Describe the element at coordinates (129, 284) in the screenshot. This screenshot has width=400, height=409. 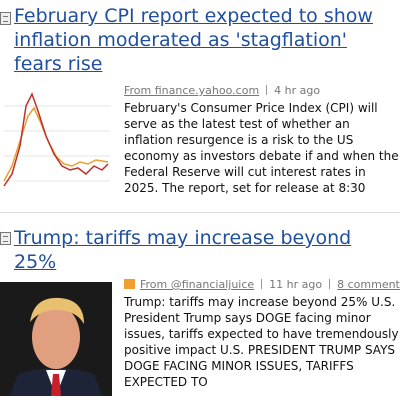
I see `source-icon` at that location.